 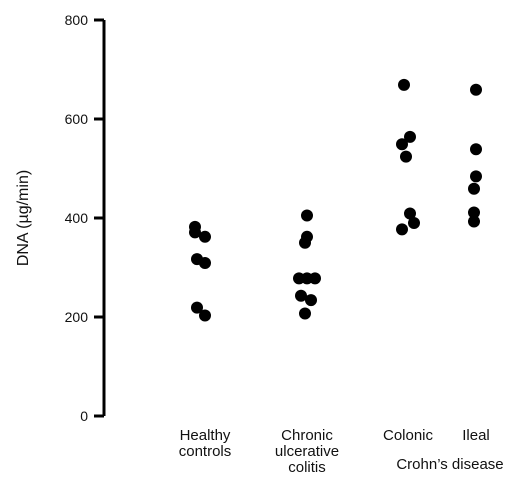 I want to click on category-label-line: colitis, so click(x=307, y=467).